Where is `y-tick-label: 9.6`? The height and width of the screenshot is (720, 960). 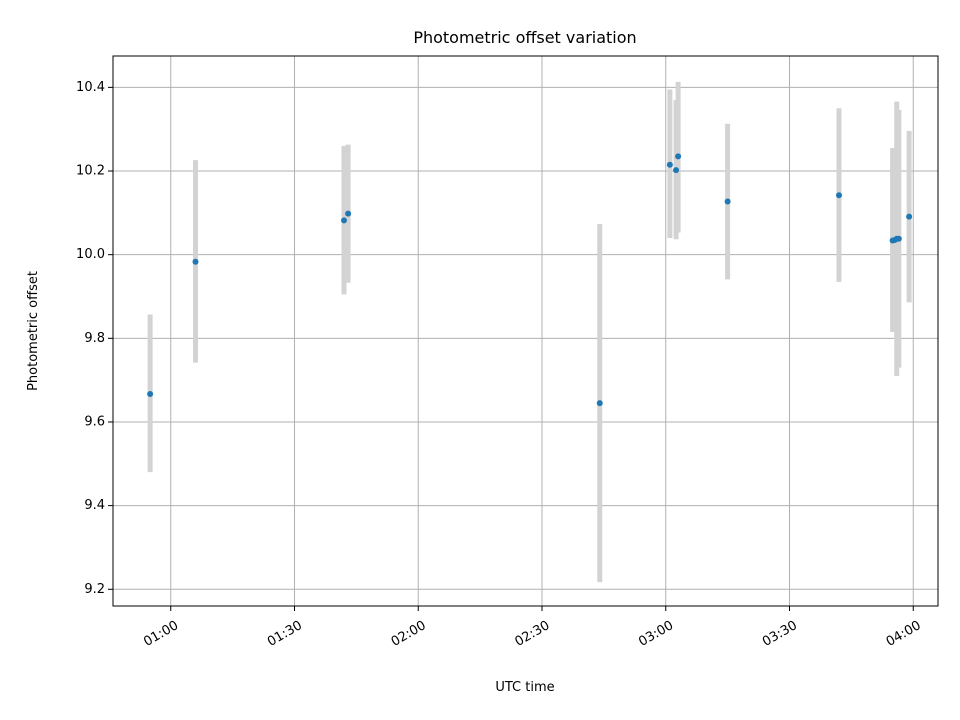 y-tick-label: 9.6 is located at coordinates (94, 421).